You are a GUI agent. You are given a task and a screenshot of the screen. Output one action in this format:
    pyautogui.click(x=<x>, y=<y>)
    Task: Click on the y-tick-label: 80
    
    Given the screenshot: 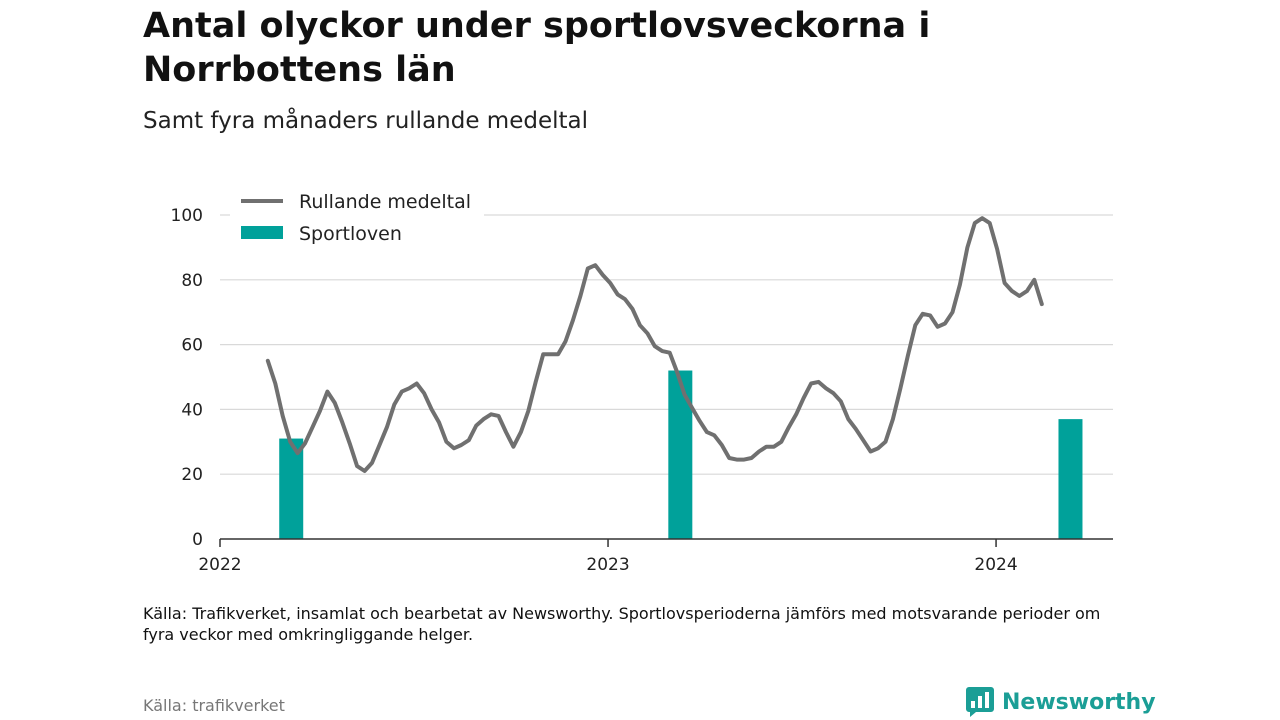 What is the action you would take?
    pyautogui.click(x=192, y=281)
    